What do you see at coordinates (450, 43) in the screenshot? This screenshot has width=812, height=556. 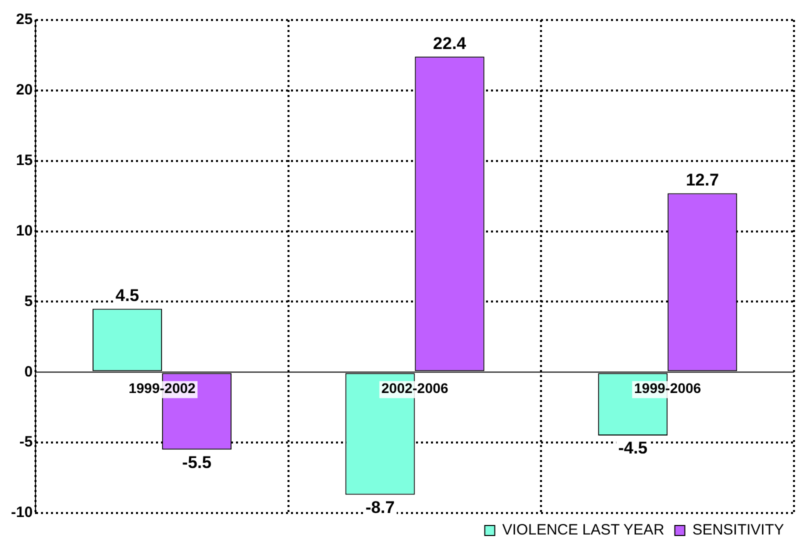 I see `data-label: 22.4` at bounding box center [450, 43].